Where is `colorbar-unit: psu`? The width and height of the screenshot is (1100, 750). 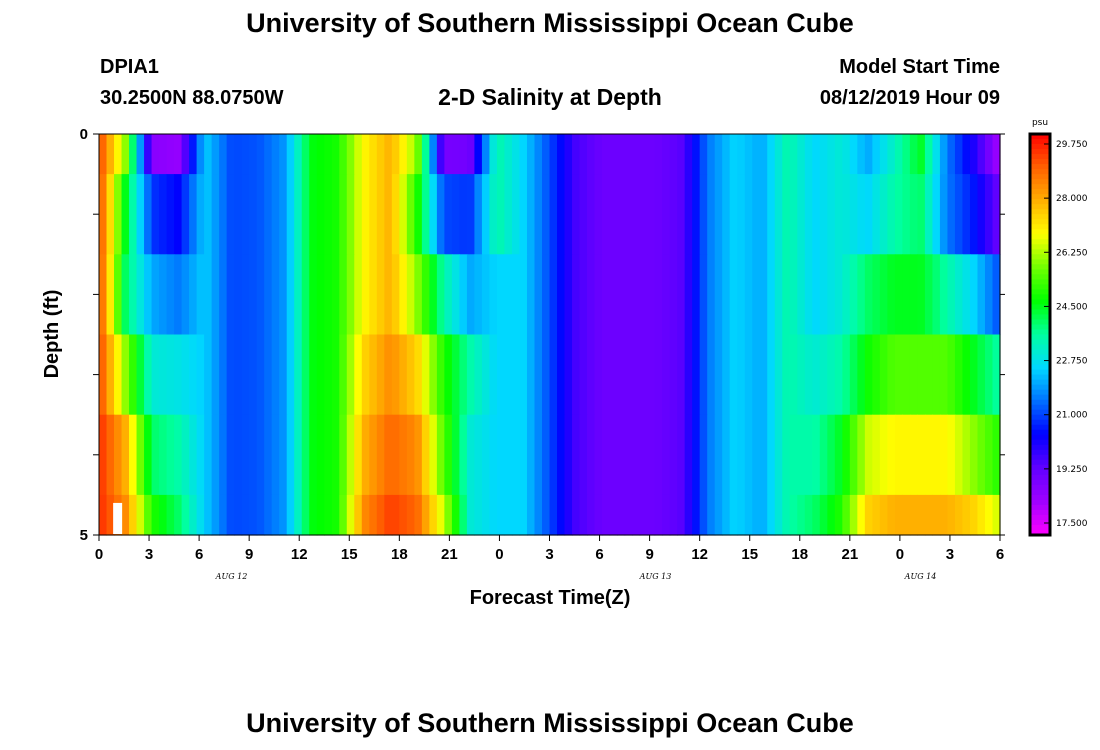
colorbar-unit: psu is located at coordinates (1040, 123).